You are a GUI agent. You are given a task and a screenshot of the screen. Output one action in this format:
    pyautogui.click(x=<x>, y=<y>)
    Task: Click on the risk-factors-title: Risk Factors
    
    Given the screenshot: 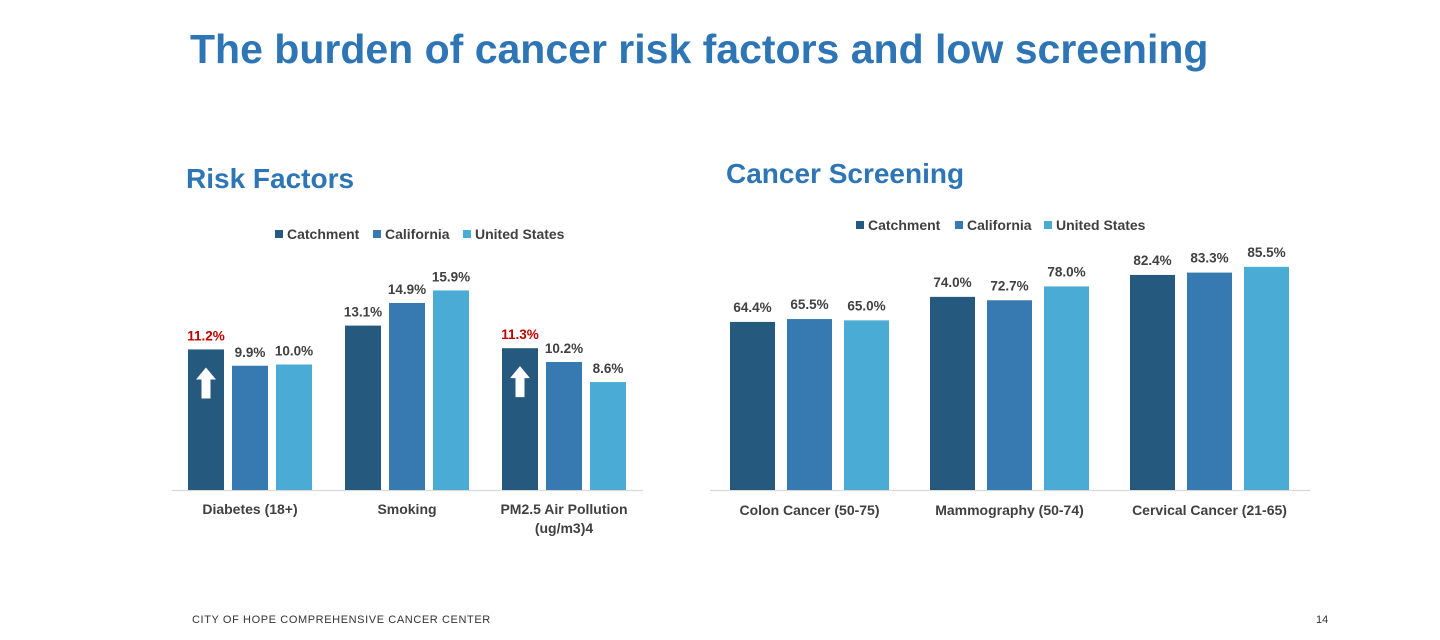 What is the action you would take?
    pyautogui.click(x=270, y=178)
    